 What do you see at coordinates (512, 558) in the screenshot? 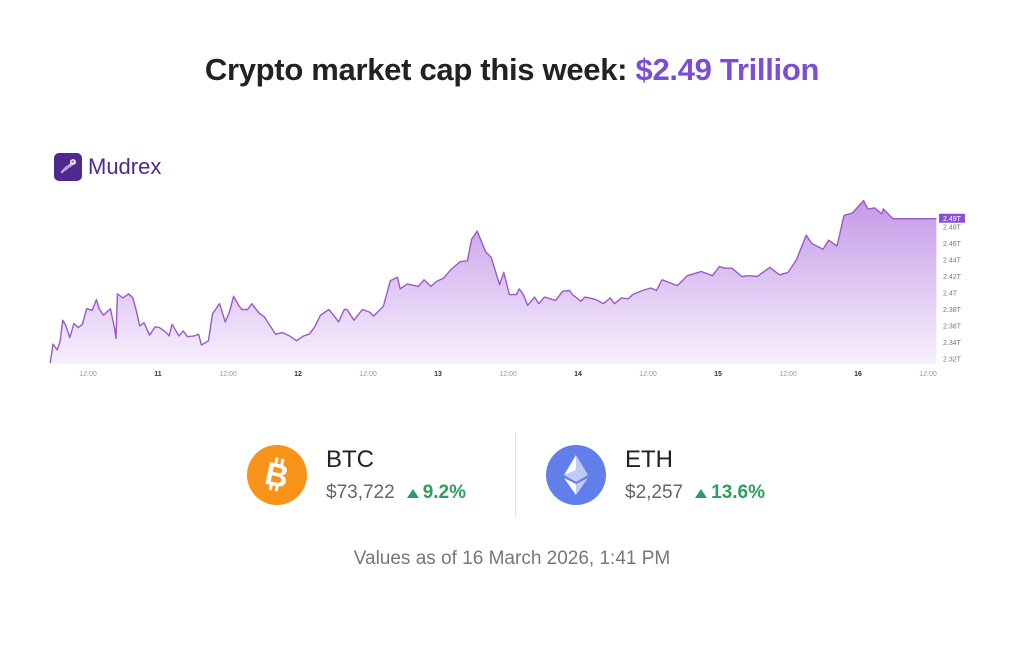
I see `timestamp-note: Values as of 16 March 2026, 1:41 PM` at bounding box center [512, 558].